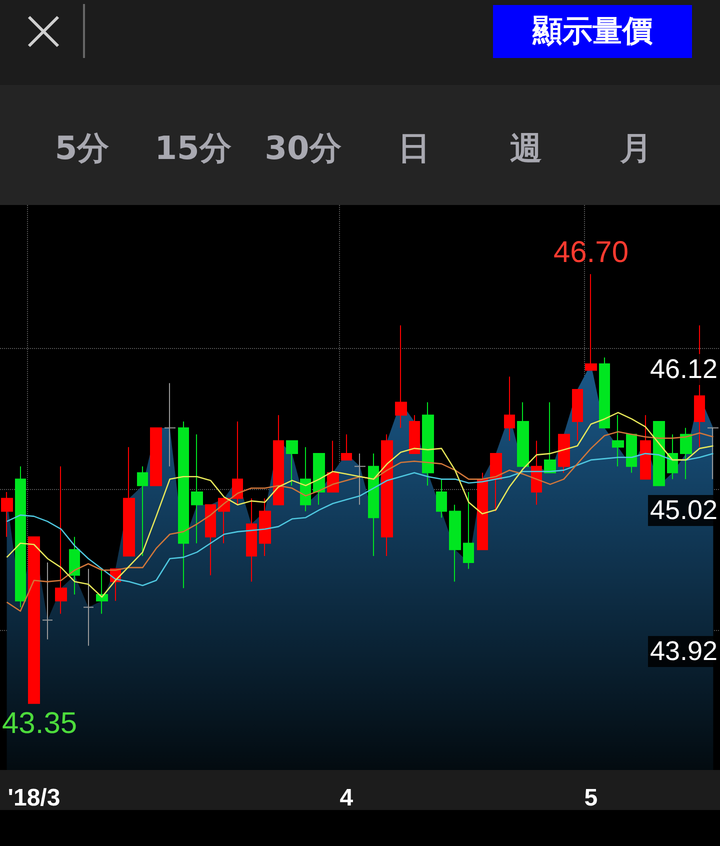 The image size is (720, 846). What do you see at coordinates (526, 148) in the screenshot?
I see `text: 週` at bounding box center [526, 148].